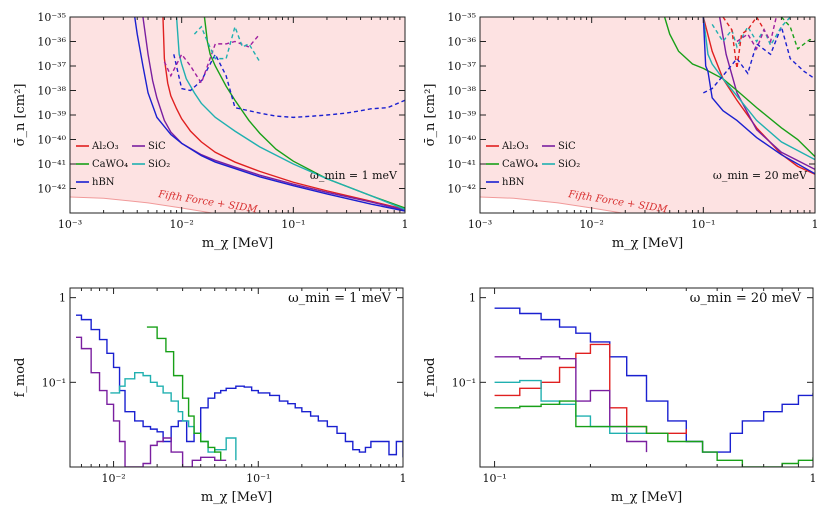 This screenshot has height=511, width=830. I want to click on axes-frame, so click(236, 377).